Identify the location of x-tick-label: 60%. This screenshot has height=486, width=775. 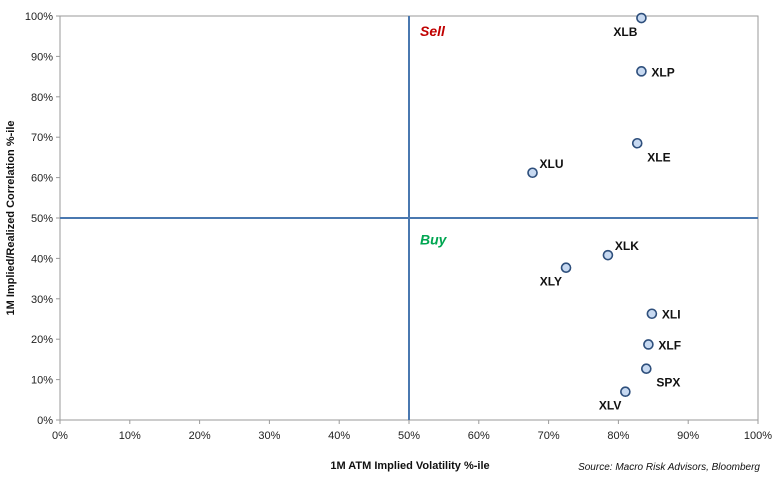
(479, 436).